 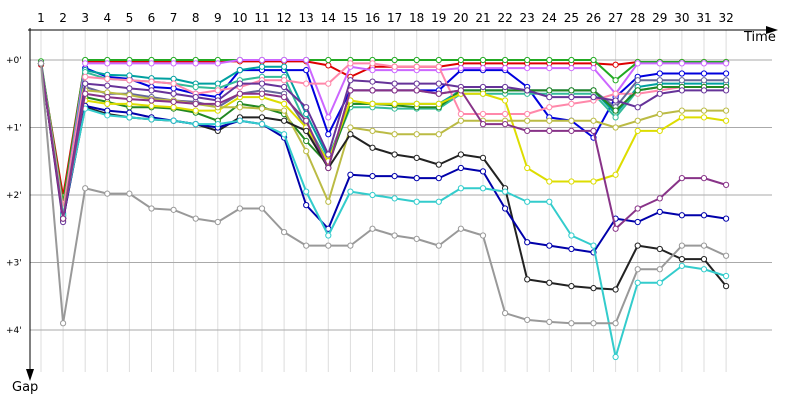 I want to click on y-tick-label: +1', so click(x=14, y=129).